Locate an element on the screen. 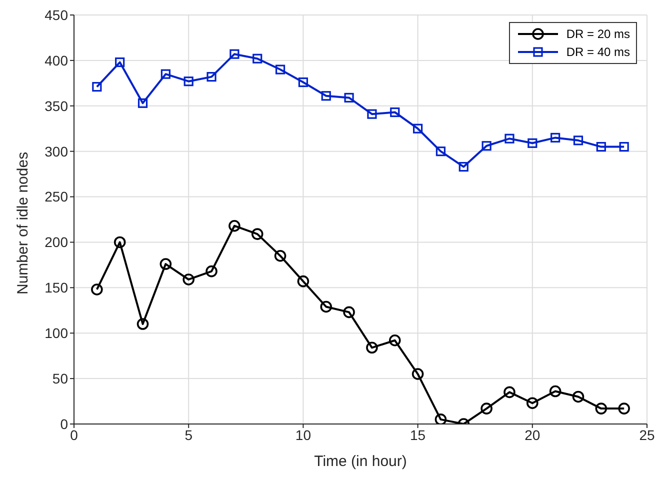 The width and height of the screenshot is (657, 485). y-tick-label: 450 is located at coordinates (56, 14).